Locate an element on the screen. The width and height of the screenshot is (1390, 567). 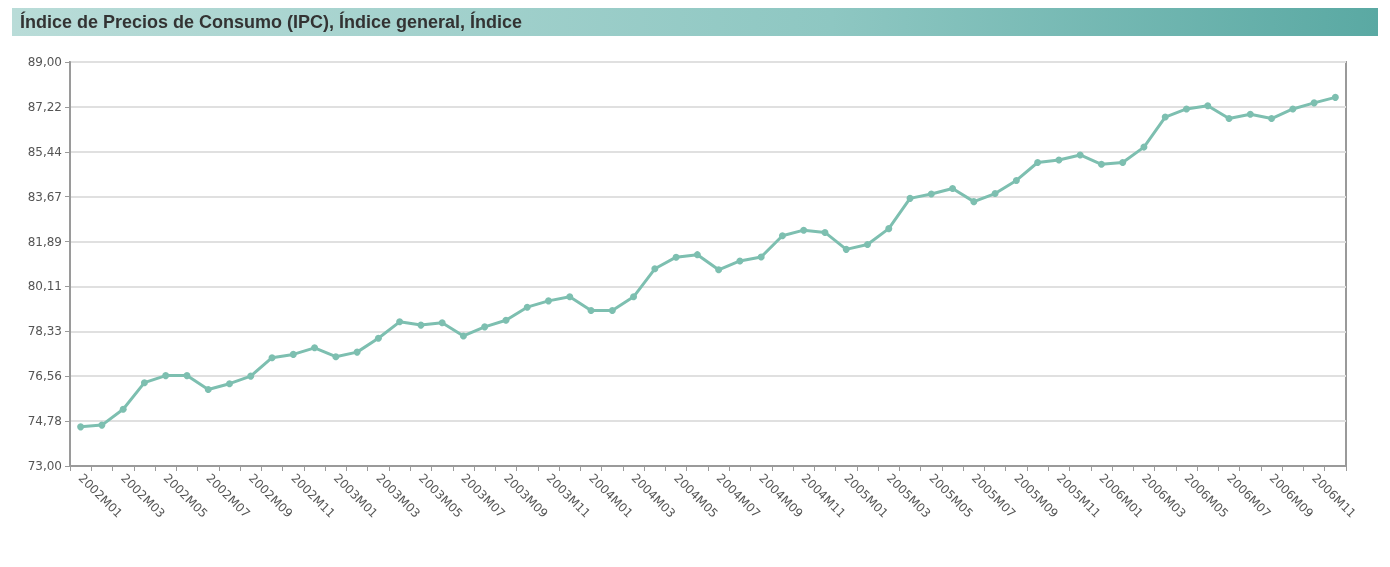
y-tick-label: 81,89 is located at coordinates (44, 241).